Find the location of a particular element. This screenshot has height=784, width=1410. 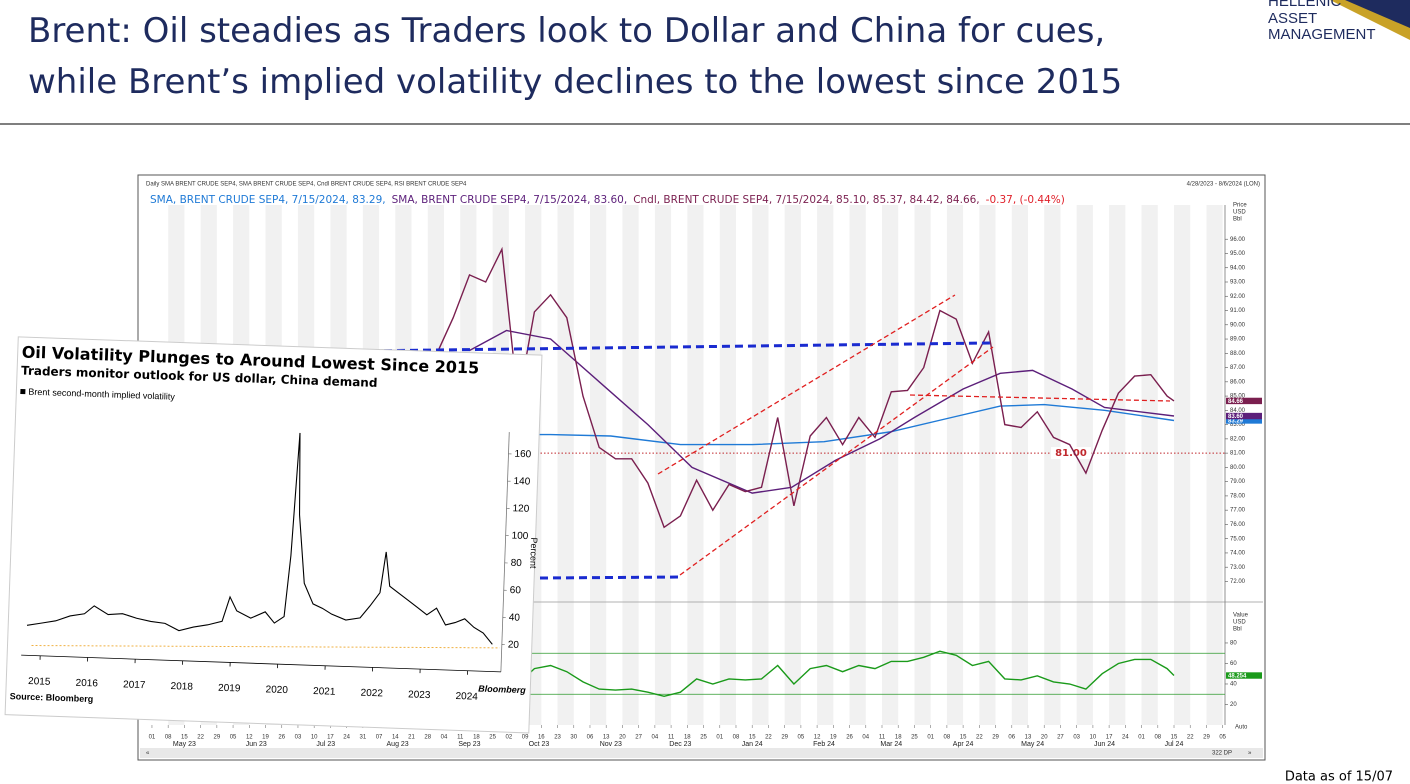

x-tick-label: 2017 is located at coordinates (134, 685).